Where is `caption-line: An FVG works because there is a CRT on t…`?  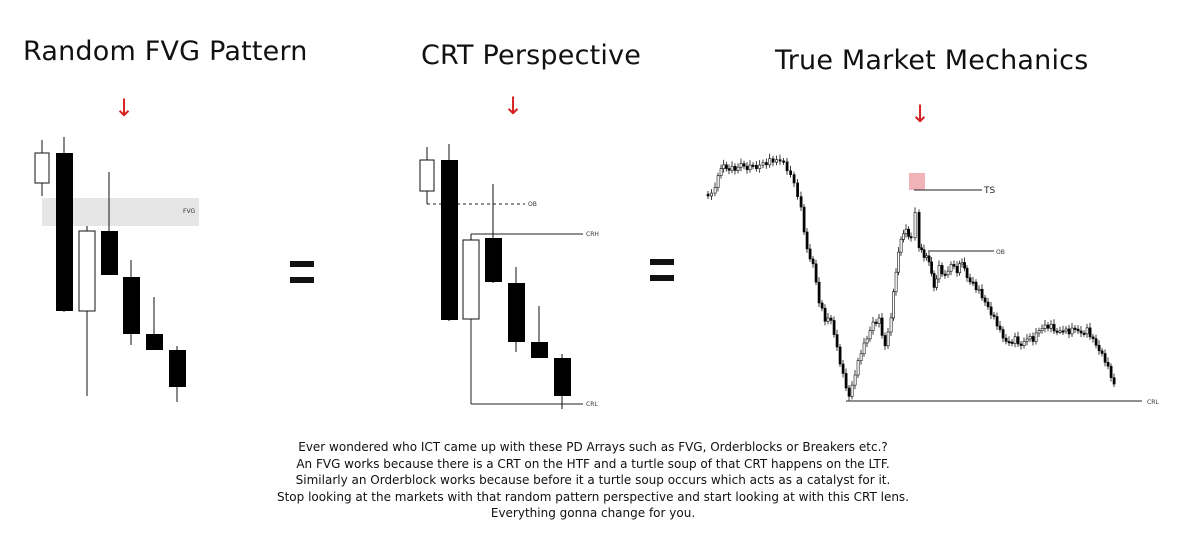 caption-line: An FVG works because there is a CRT on t… is located at coordinates (593, 463).